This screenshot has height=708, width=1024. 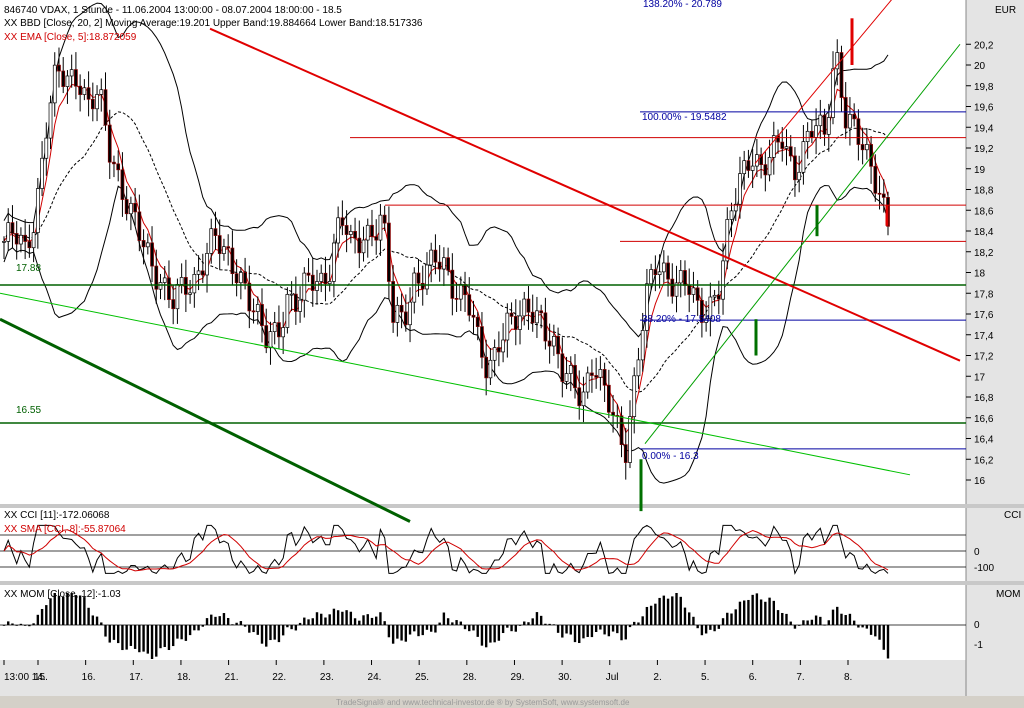 What do you see at coordinates (756, 337) in the screenshot?
I see `signal-marker` at bounding box center [756, 337].